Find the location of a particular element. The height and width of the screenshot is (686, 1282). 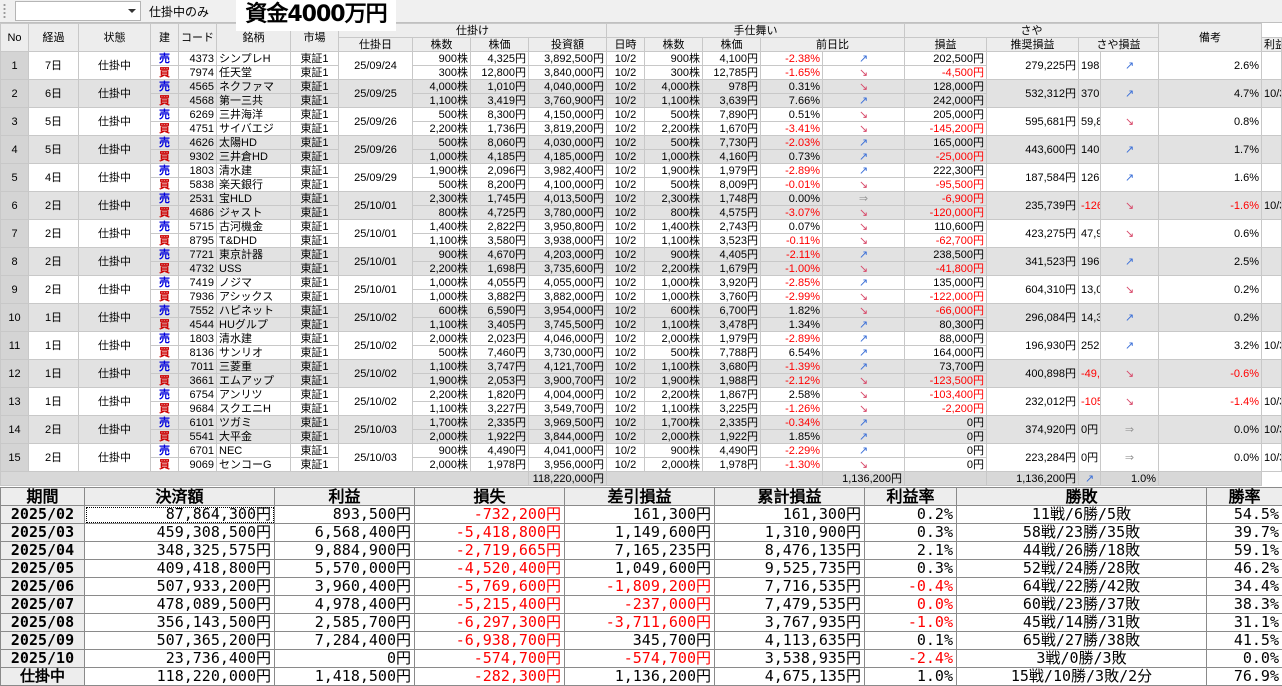

cell-entry-qty: 600株 is located at coordinates (442, 311).